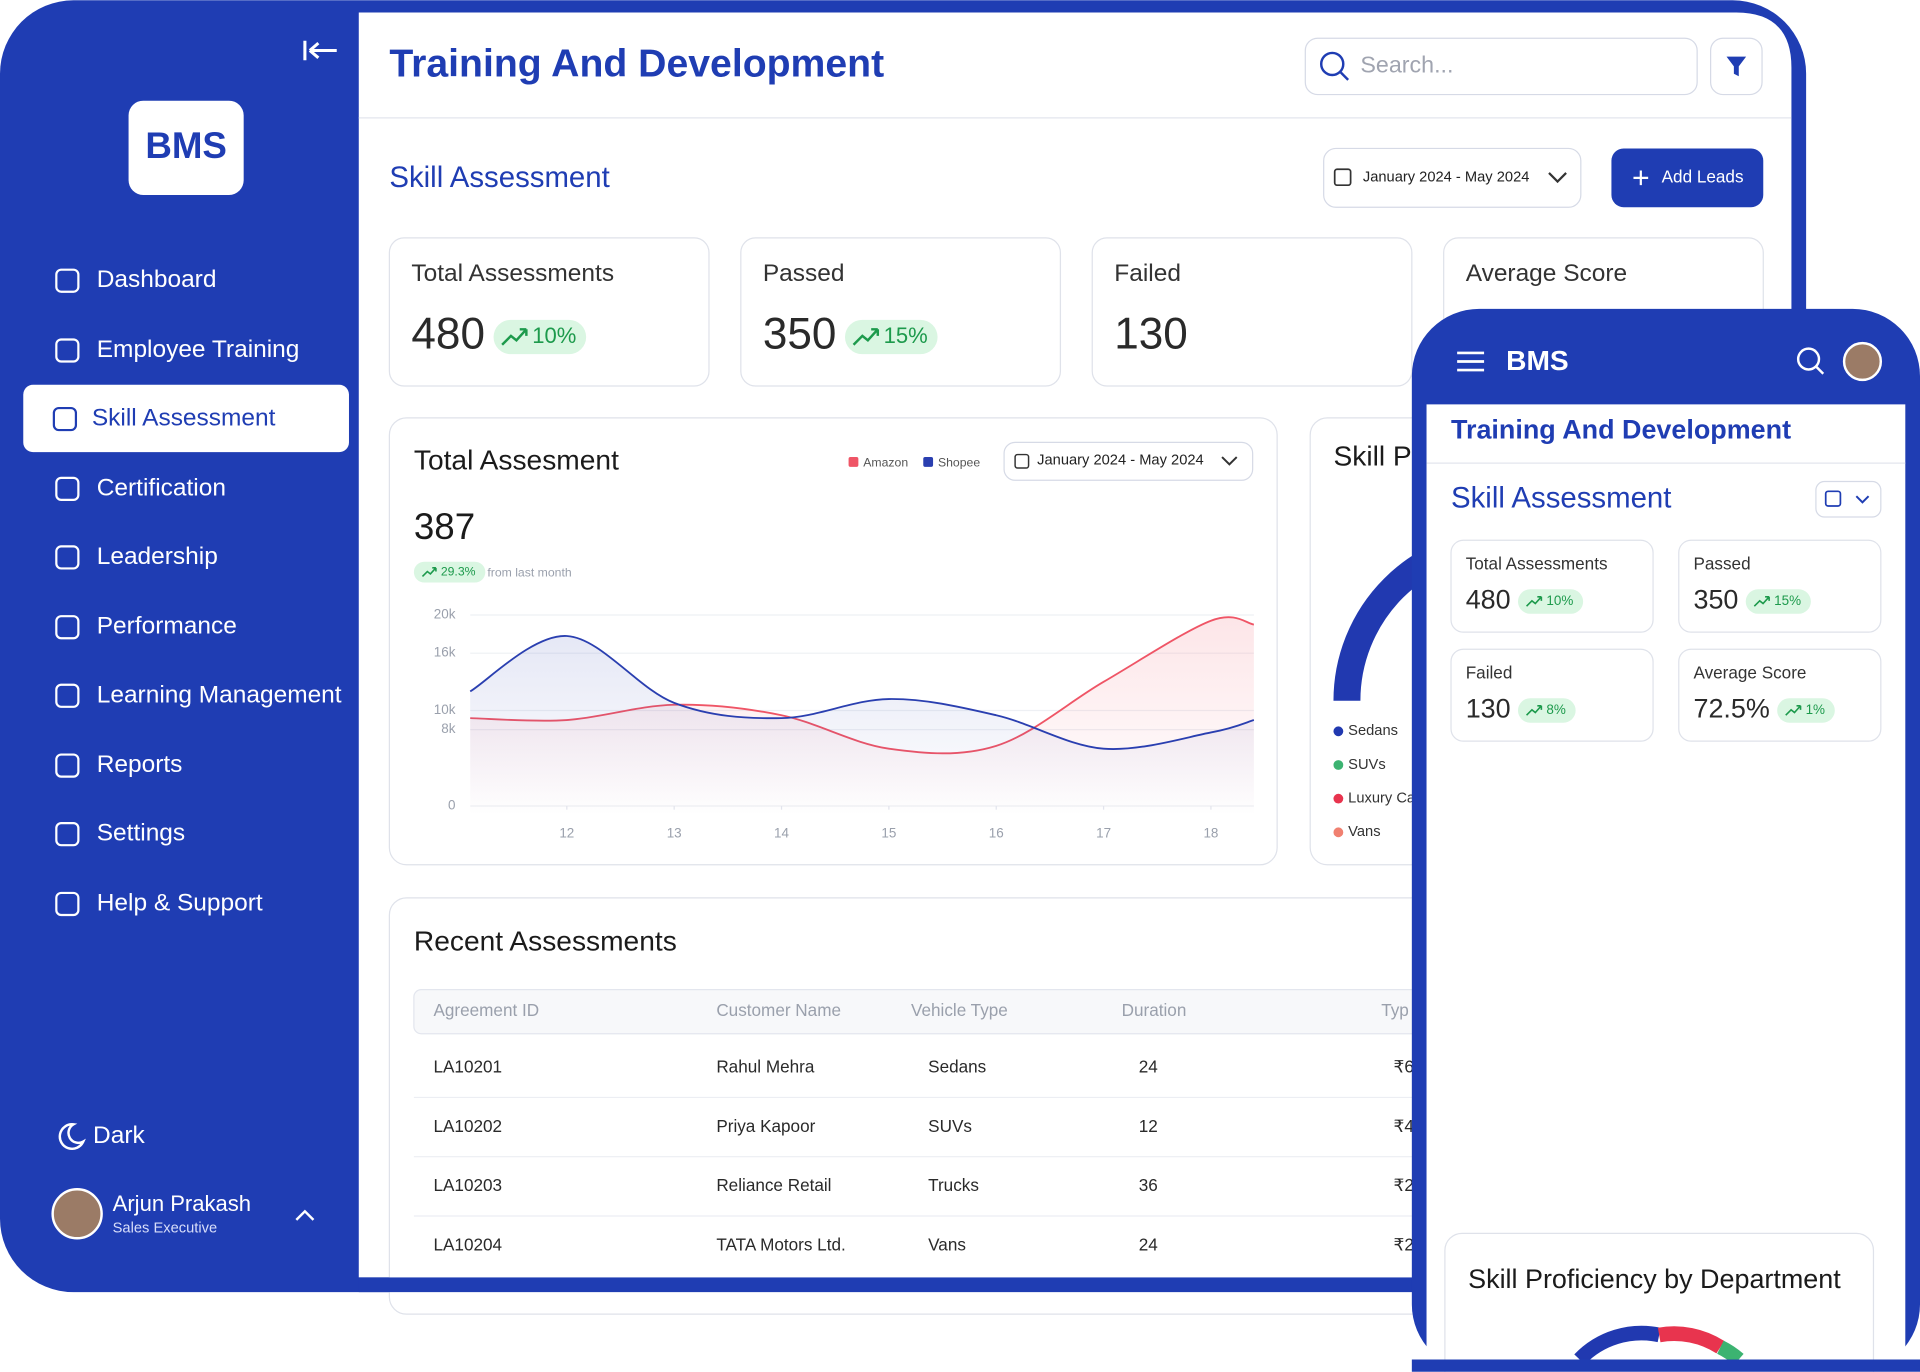 Image resolution: width=1920 pixels, height=1372 pixels. I want to click on table-cell: Trucks, so click(953, 1185).